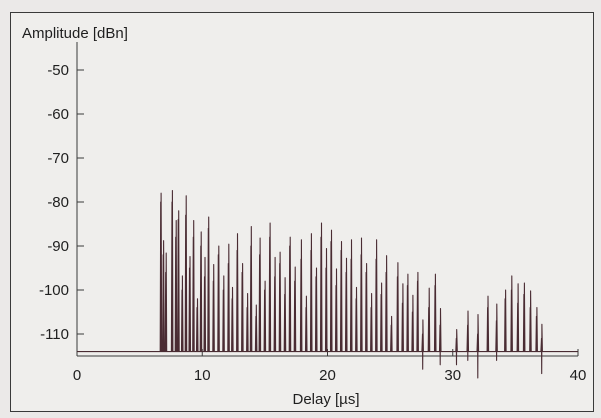 The width and height of the screenshot is (601, 418). Describe the element at coordinates (202, 375) in the screenshot. I see `x-tick-label: 10` at that location.